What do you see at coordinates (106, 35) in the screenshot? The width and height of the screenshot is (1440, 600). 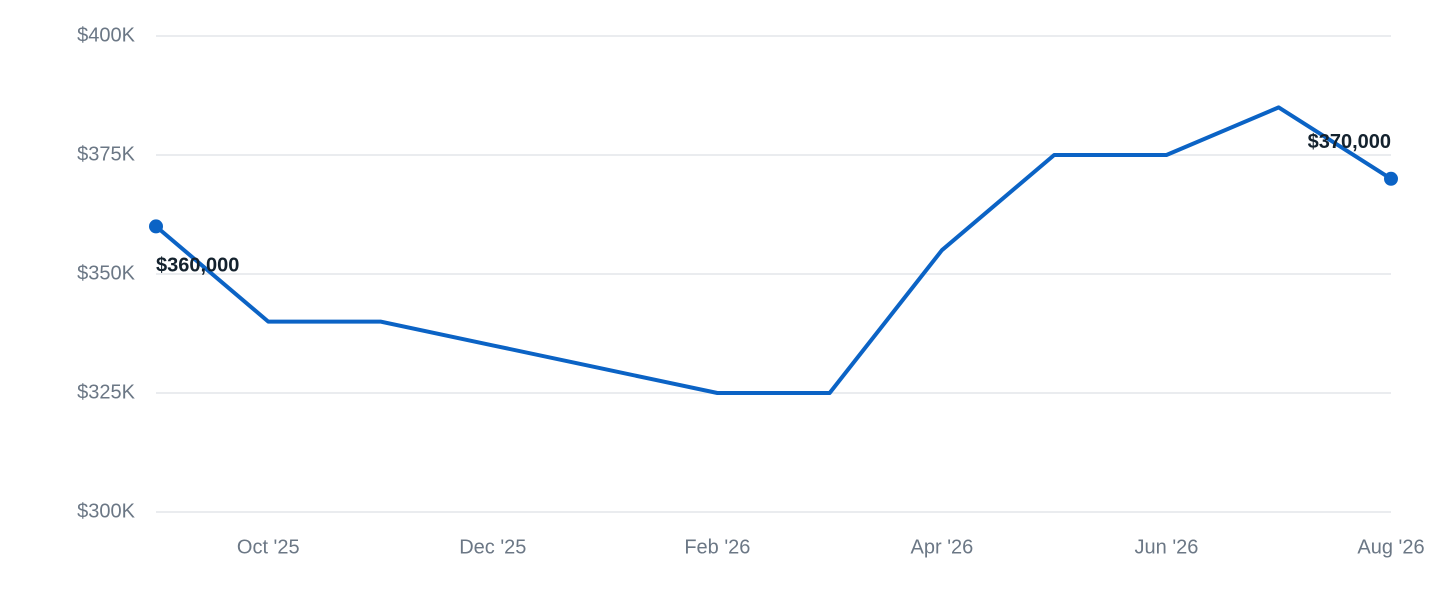 I see `y-tick-label: $400K` at bounding box center [106, 35].